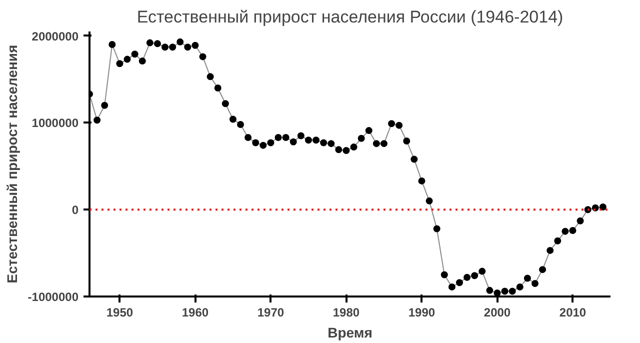 The width and height of the screenshot is (640, 343). I want to click on x-tick-label: 2000, so click(497, 313).